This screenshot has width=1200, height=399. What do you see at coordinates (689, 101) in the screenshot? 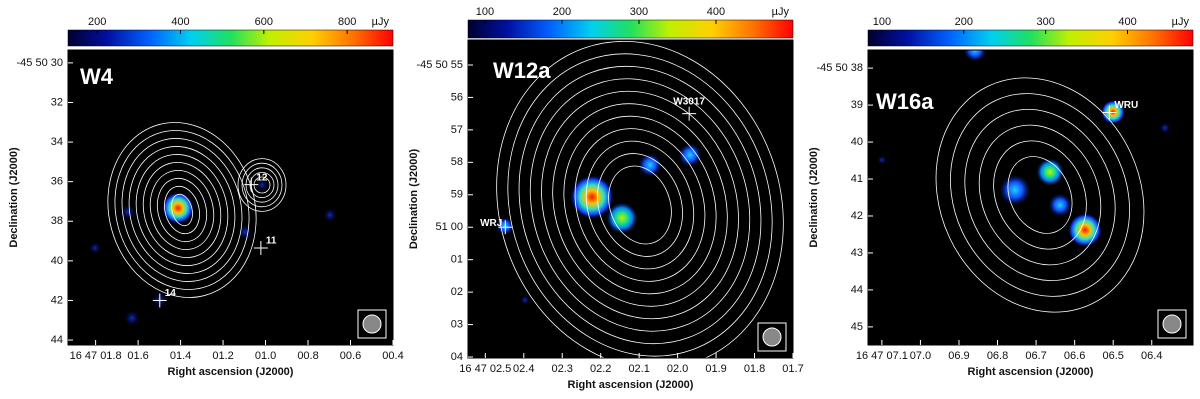
I see `source-label: W3017` at bounding box center [689, 101].